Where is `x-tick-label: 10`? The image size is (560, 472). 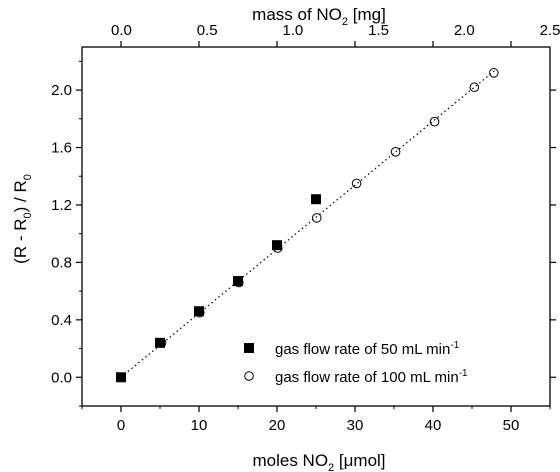 x-tick-label: 10 is located at coordinates (199, 425).